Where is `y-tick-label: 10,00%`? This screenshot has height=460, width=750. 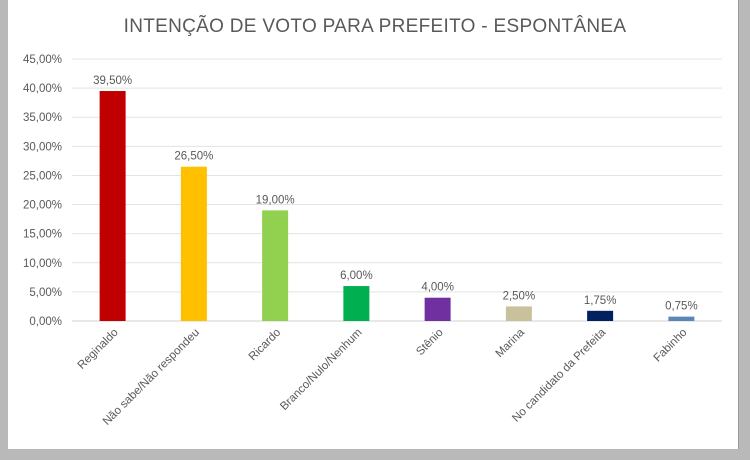 y-tick-label: 10,00% is located at coordinates (42, 264).